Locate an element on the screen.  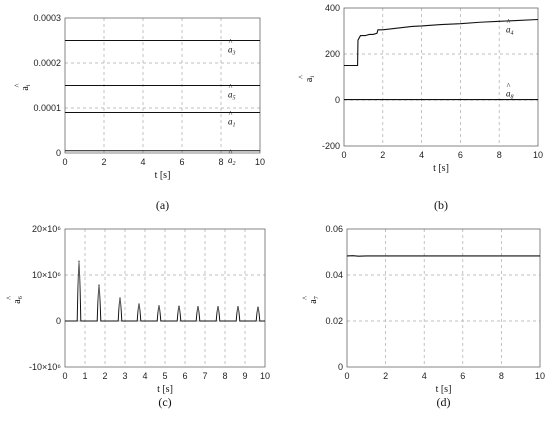
y-axis-subscript: 7 is located at coordinates (317, 297).